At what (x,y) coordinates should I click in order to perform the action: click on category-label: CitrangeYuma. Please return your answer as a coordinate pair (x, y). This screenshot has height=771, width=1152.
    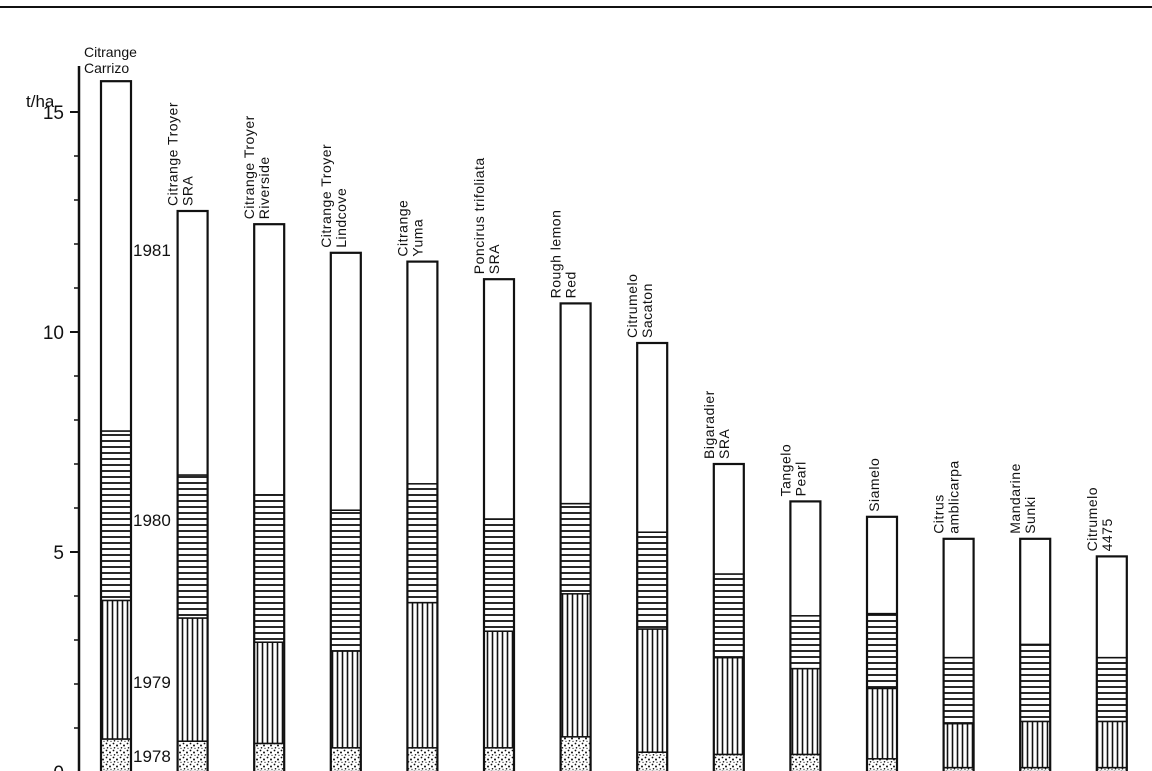
    Looking at the image, I should click on (409, 228).